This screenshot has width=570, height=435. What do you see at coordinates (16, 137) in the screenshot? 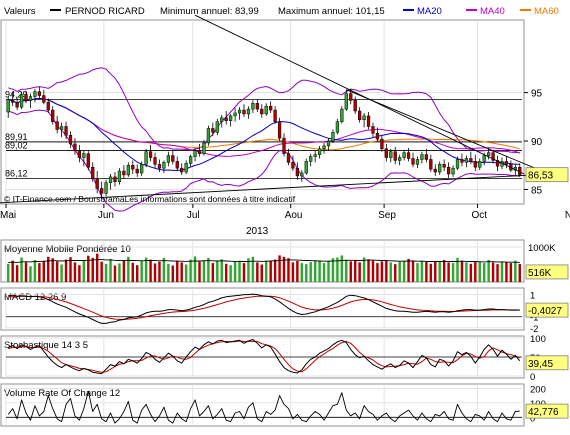
I see `reference-line-label-1: 89,91` at bounding box center [16, 137].